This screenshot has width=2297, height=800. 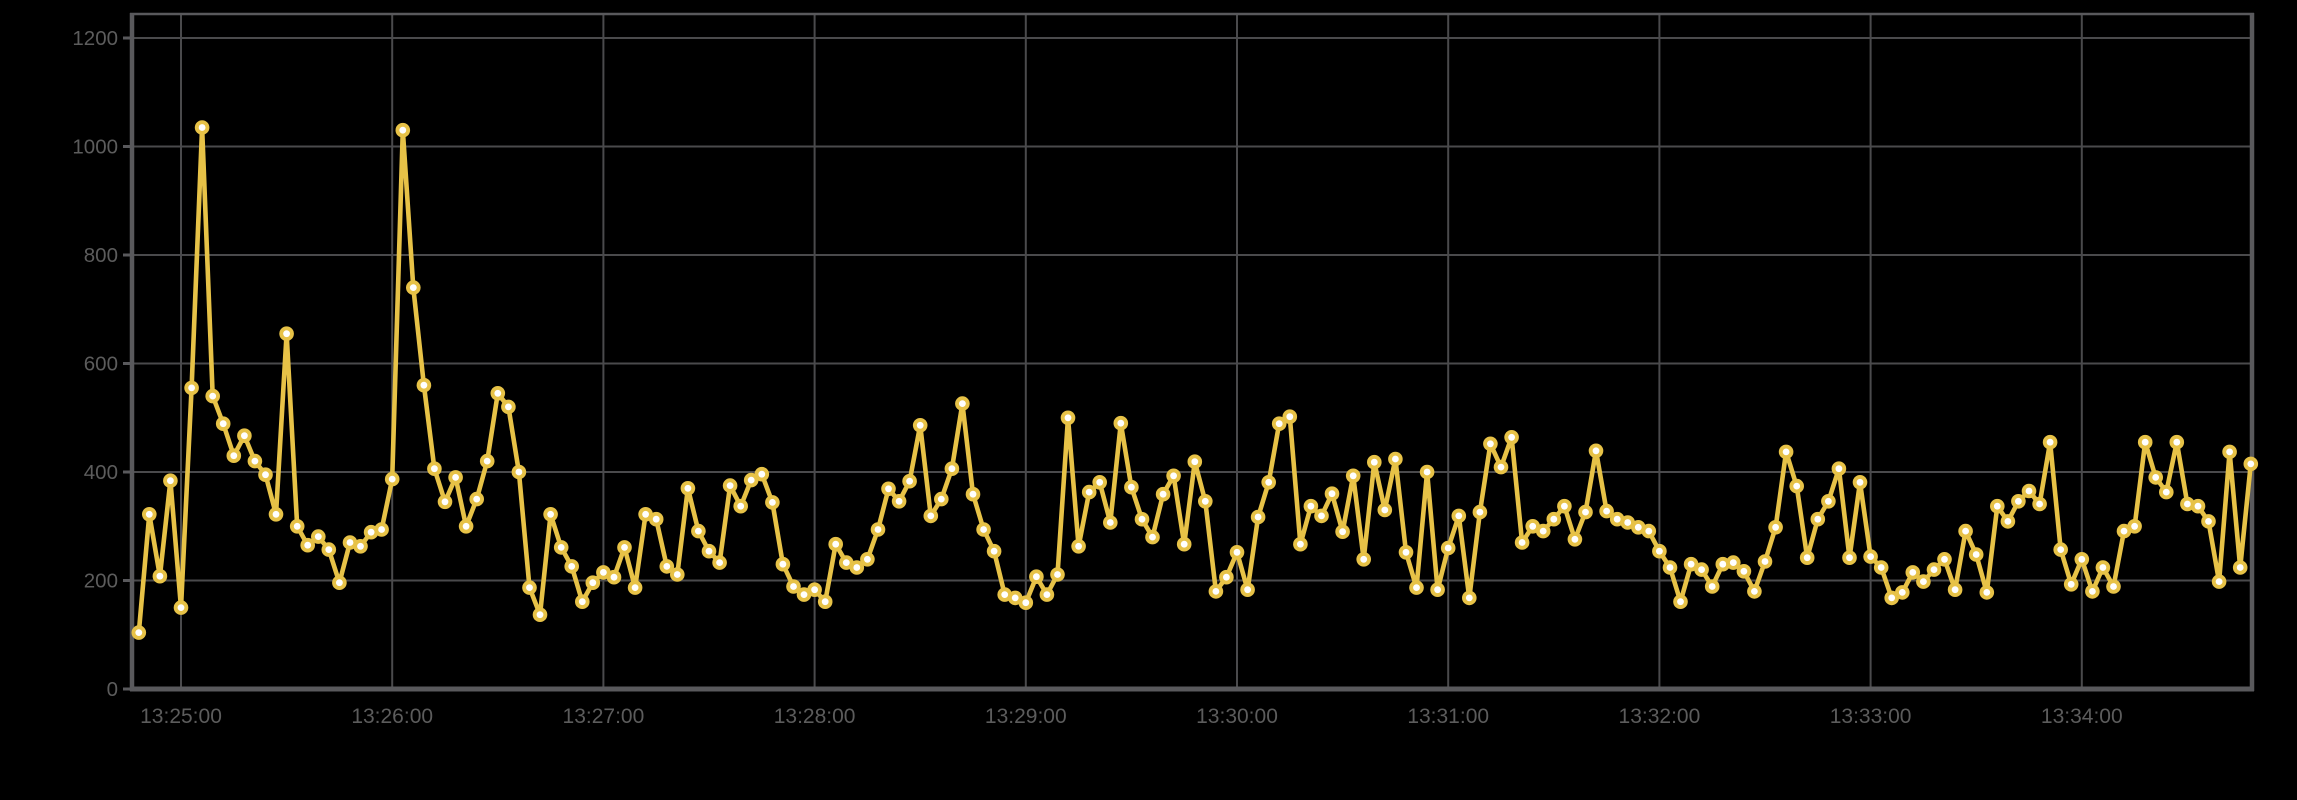 I want to click on y-tick-label: 1200, so click(x=95, y=38).